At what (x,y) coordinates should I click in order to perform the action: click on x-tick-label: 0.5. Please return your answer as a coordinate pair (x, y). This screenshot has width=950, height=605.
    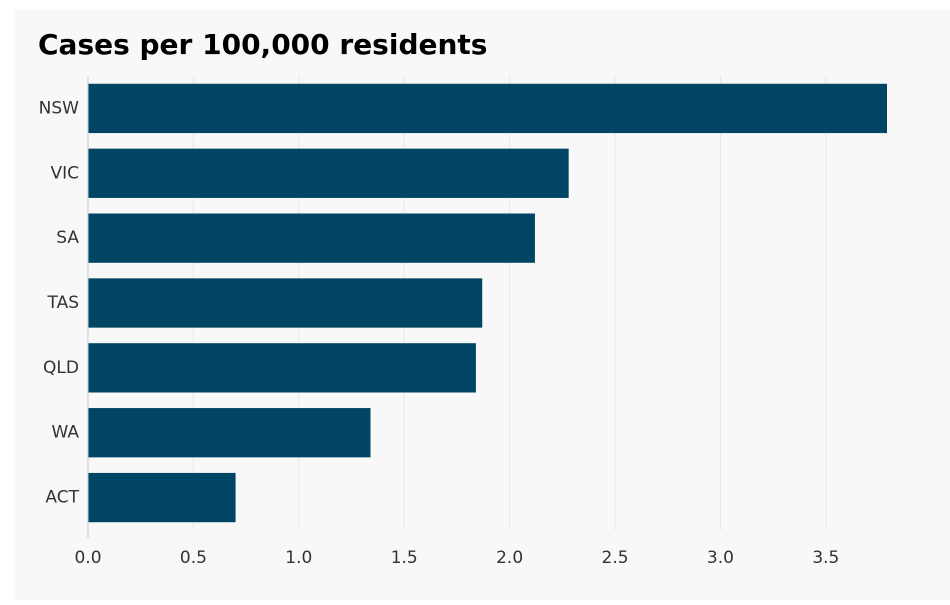
    Looking at the image, I should click on (193, 558).